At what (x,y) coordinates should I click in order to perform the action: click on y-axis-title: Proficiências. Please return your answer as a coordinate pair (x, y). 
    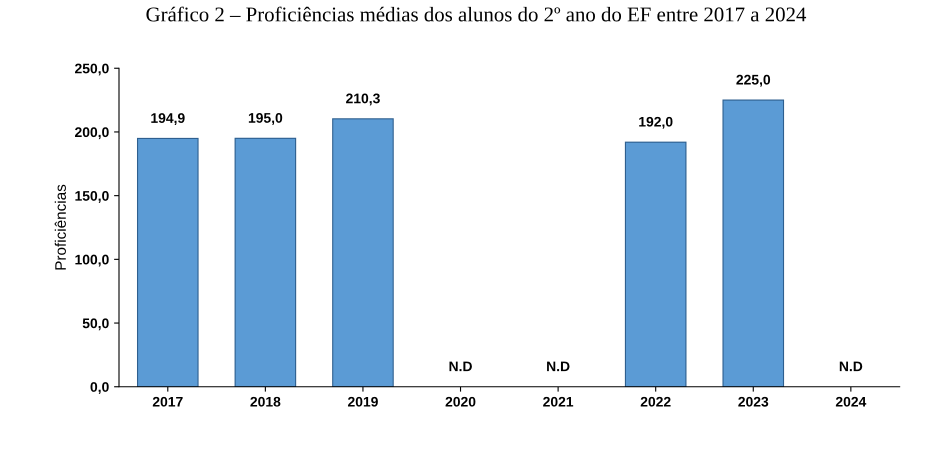
    Looking at the image, I should click on (60, 227).